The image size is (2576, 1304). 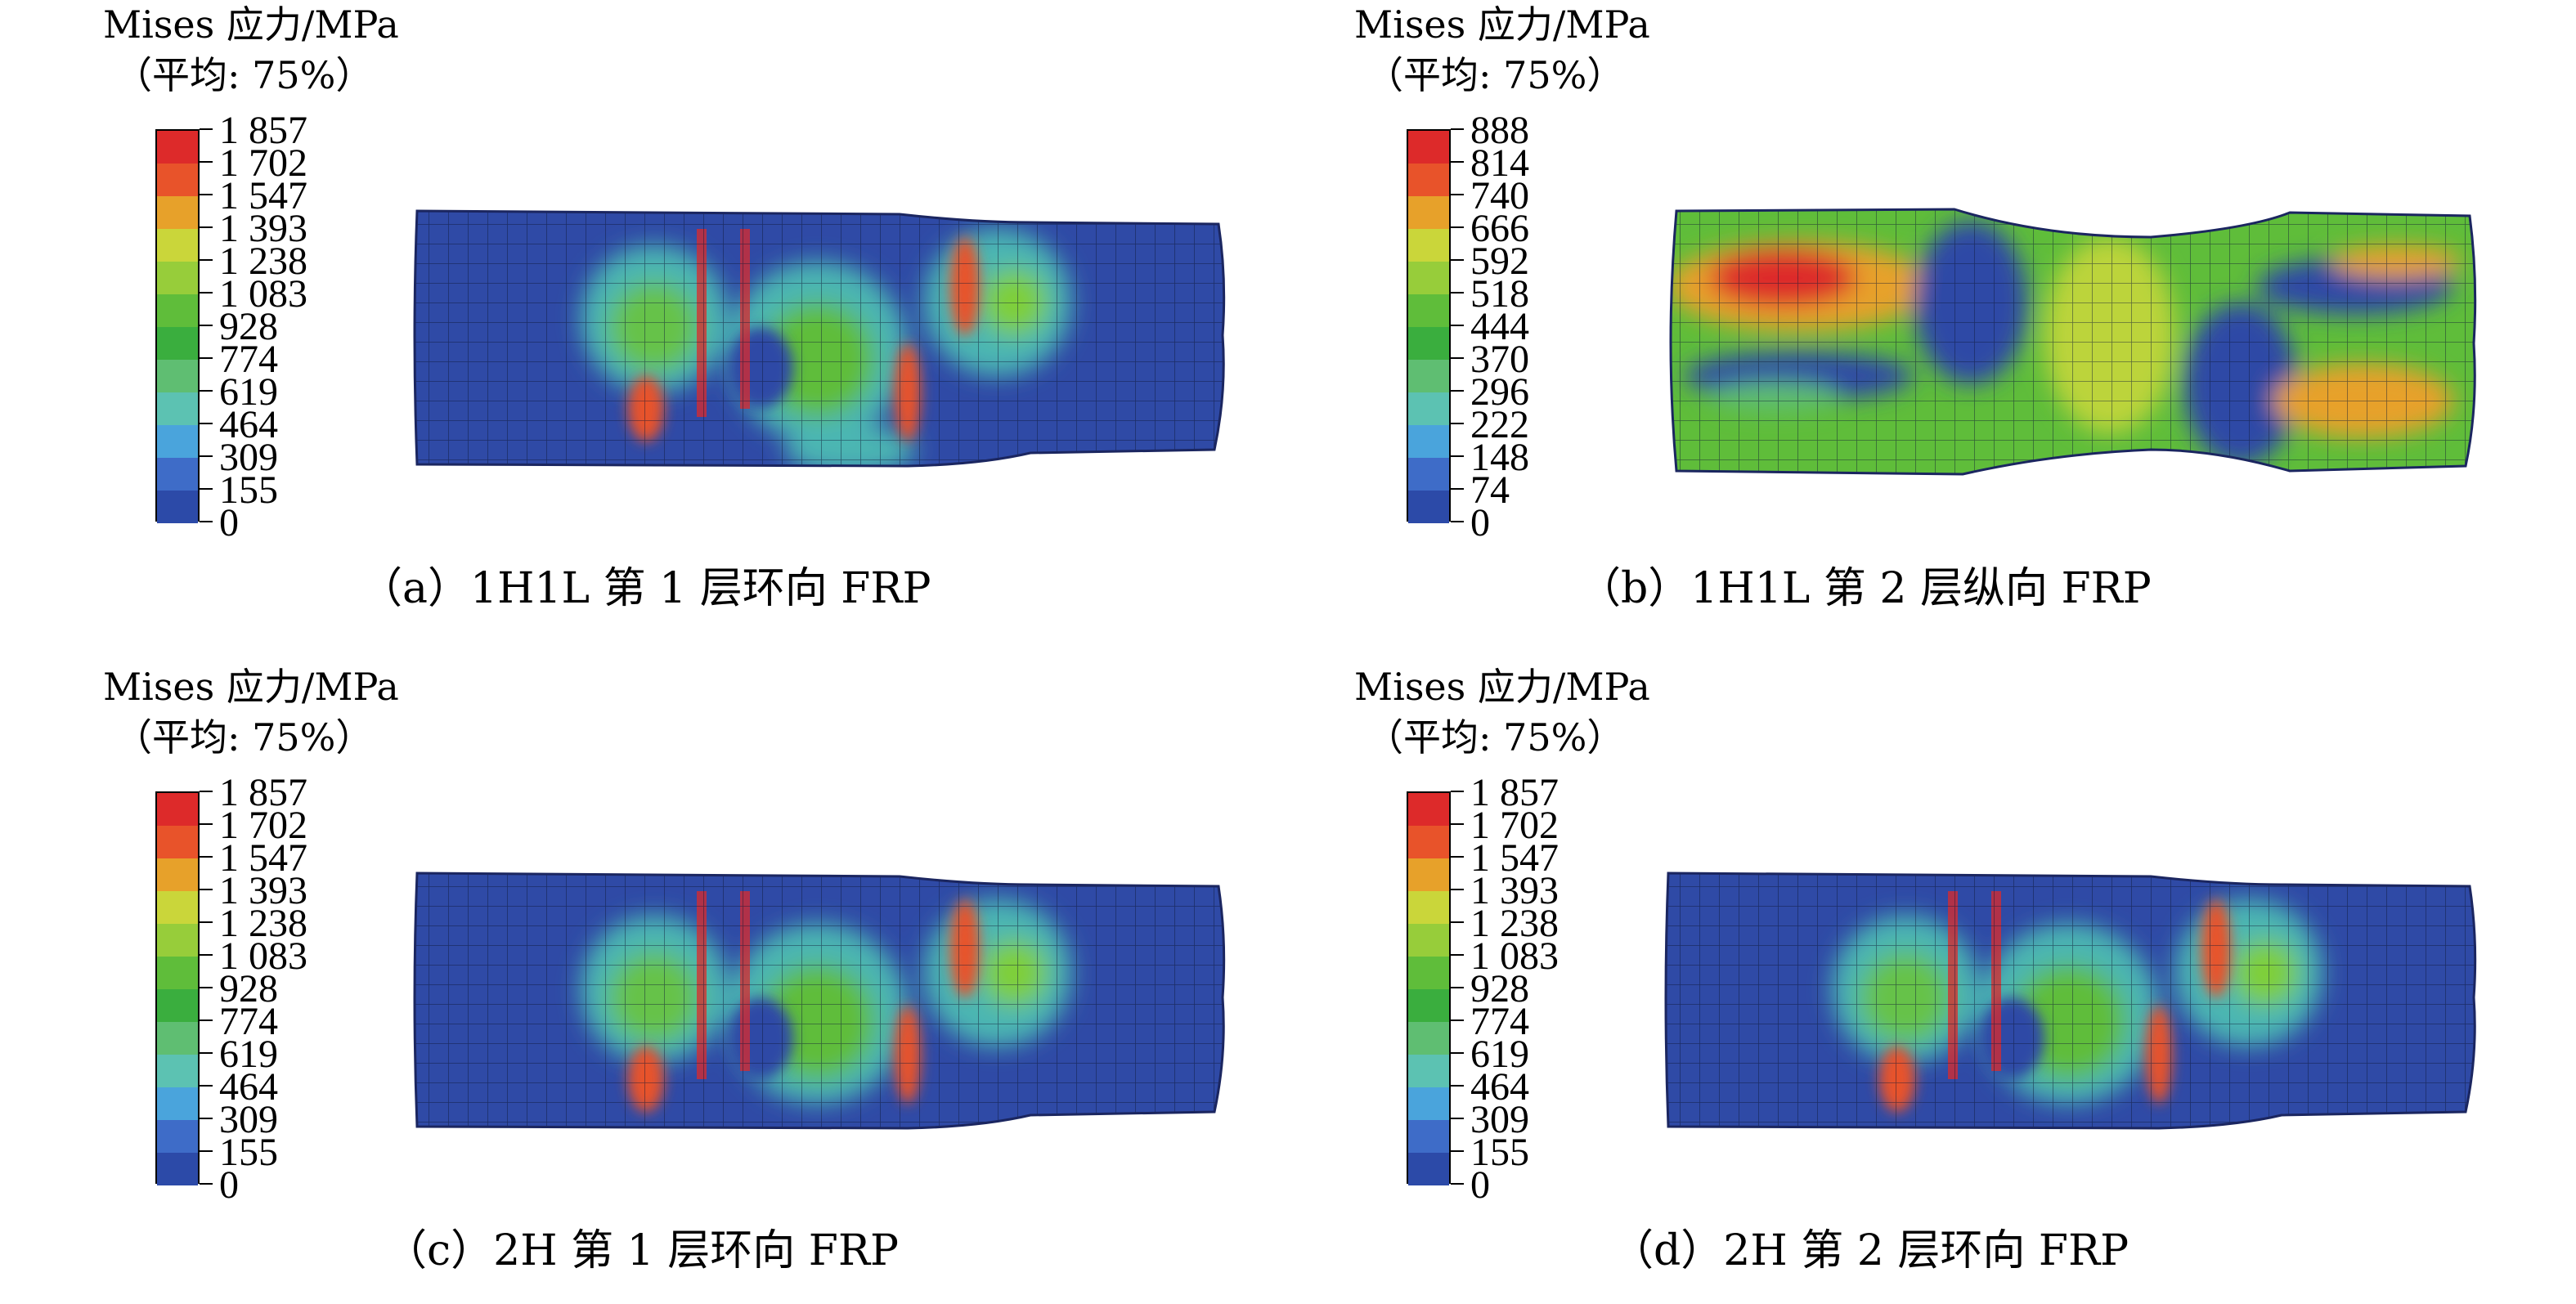 What do you see at coordinates (1499, 163) in the screenshot?
I see `scale-tick-label: 814` at bounding box center [1499, 163].